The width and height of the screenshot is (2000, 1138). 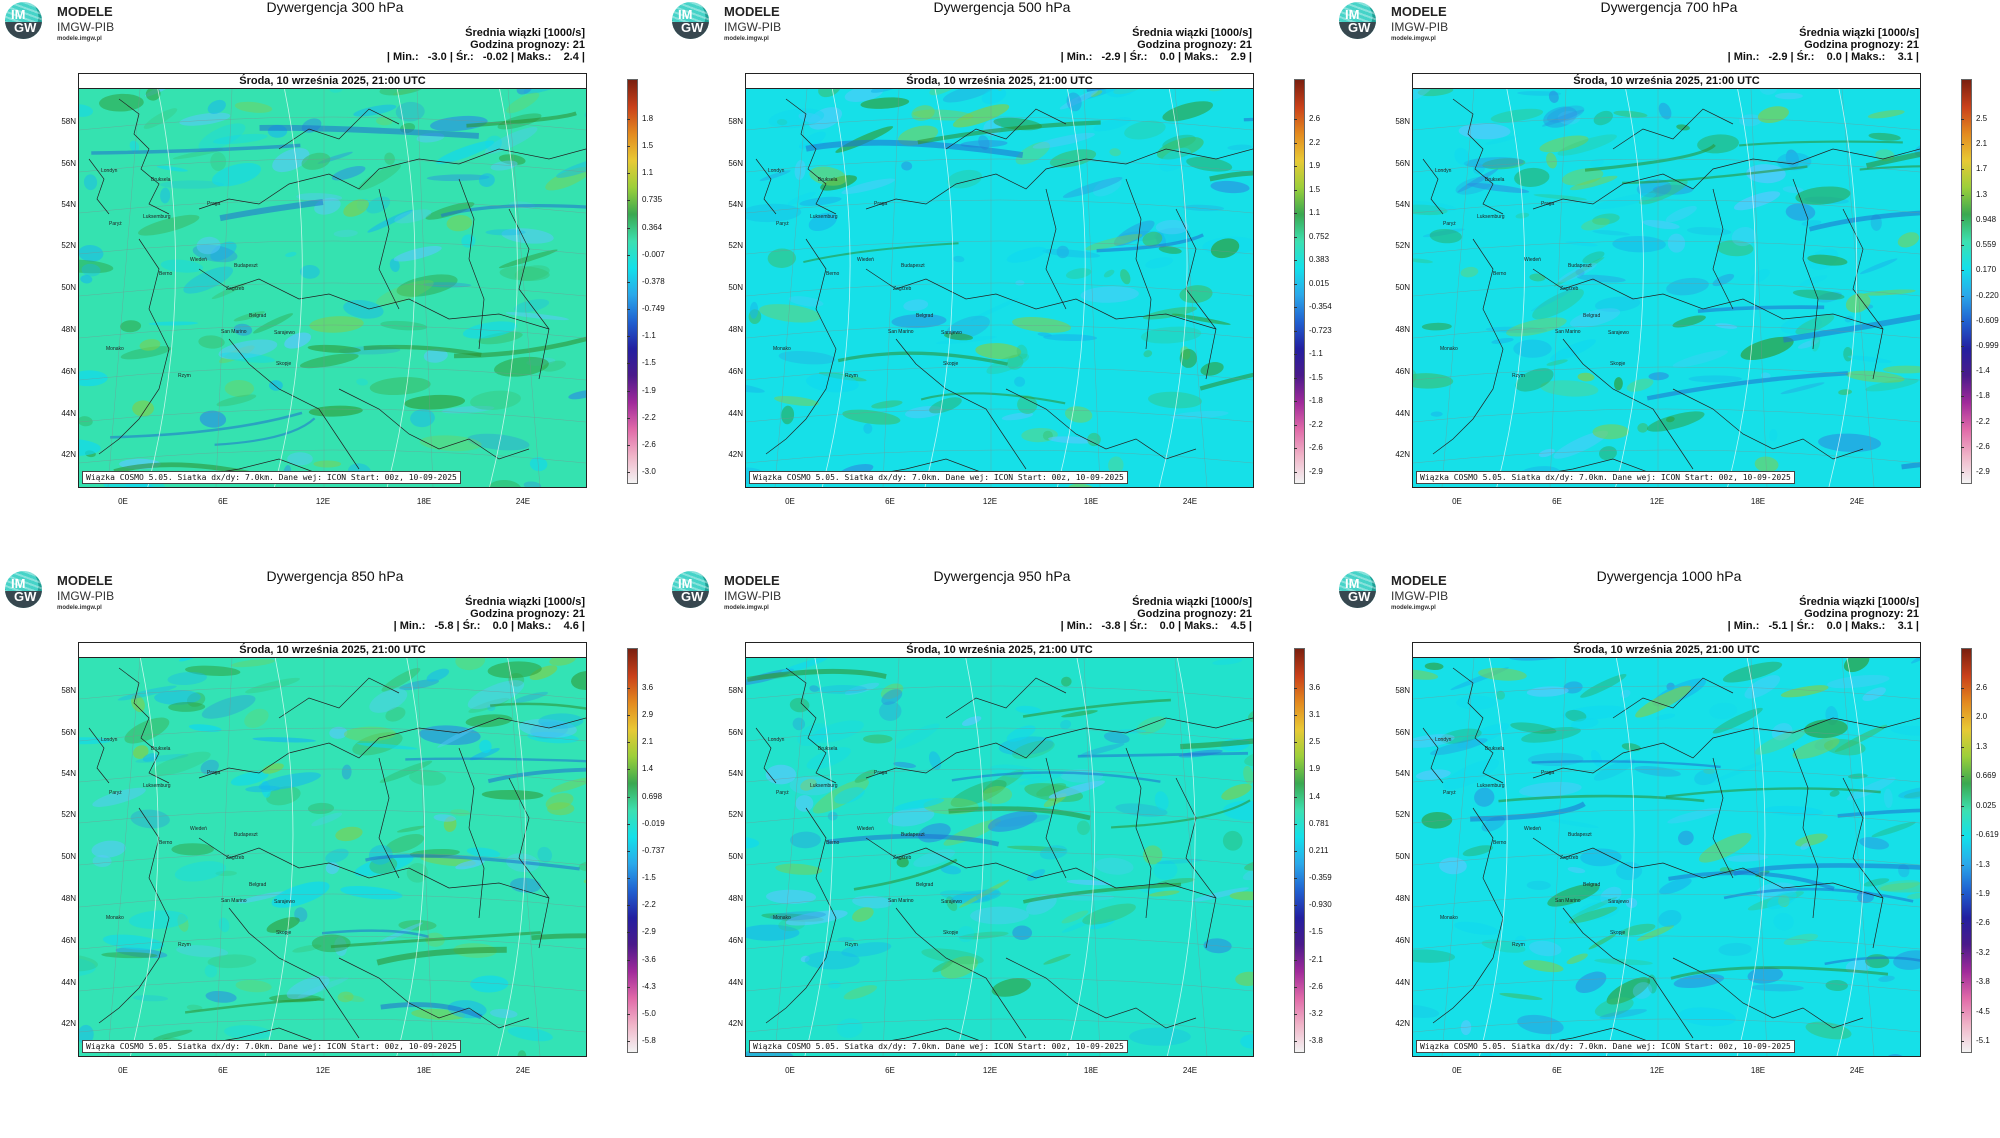 I want to click on colorbar-label: -3.0, so click(x=649, y=471).